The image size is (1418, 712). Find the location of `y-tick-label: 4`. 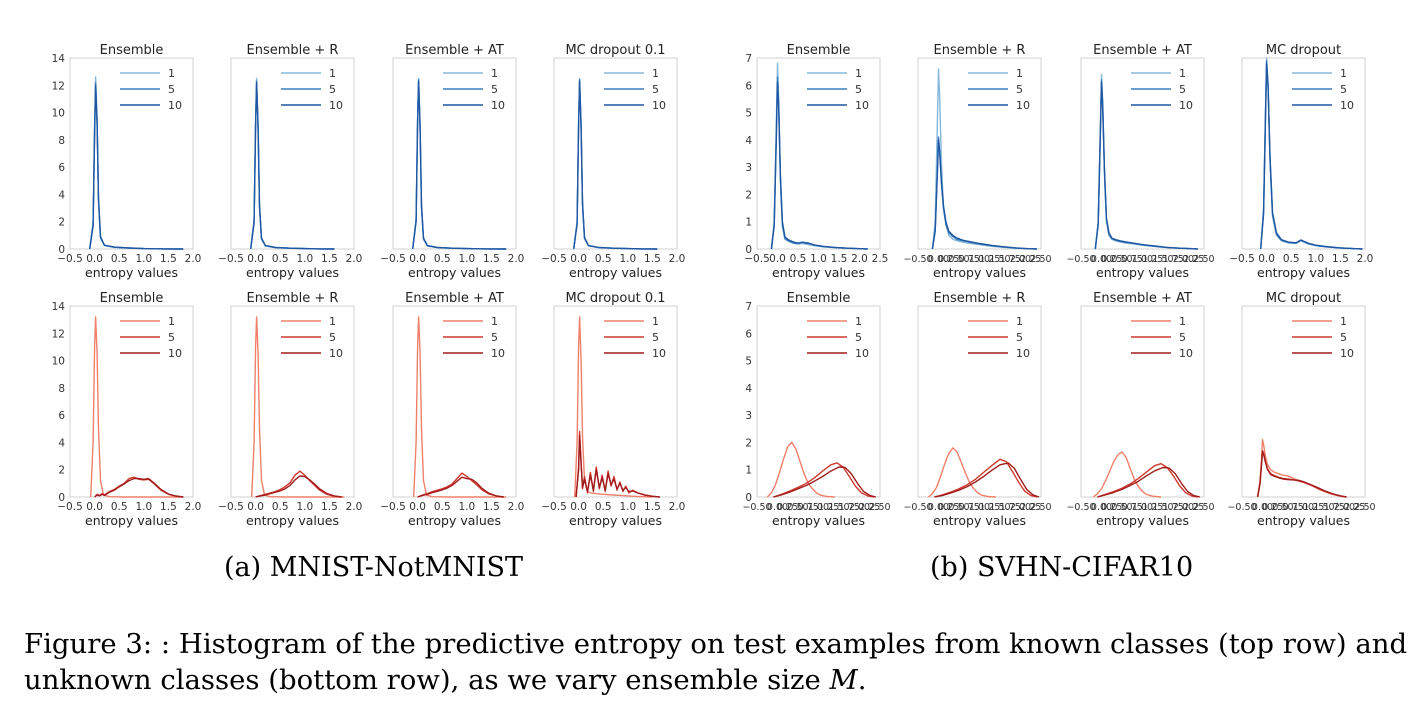

y-tick-label: 4 is located at coordinates (61, 443).